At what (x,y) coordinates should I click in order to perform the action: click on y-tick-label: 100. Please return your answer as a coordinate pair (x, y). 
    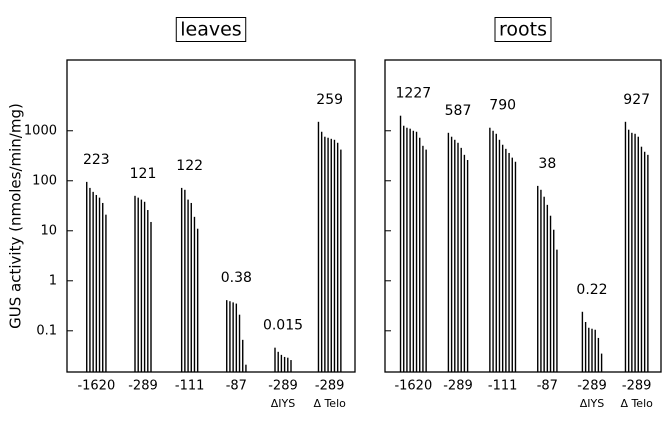
    Looking at the image, I should click on (44, 180).